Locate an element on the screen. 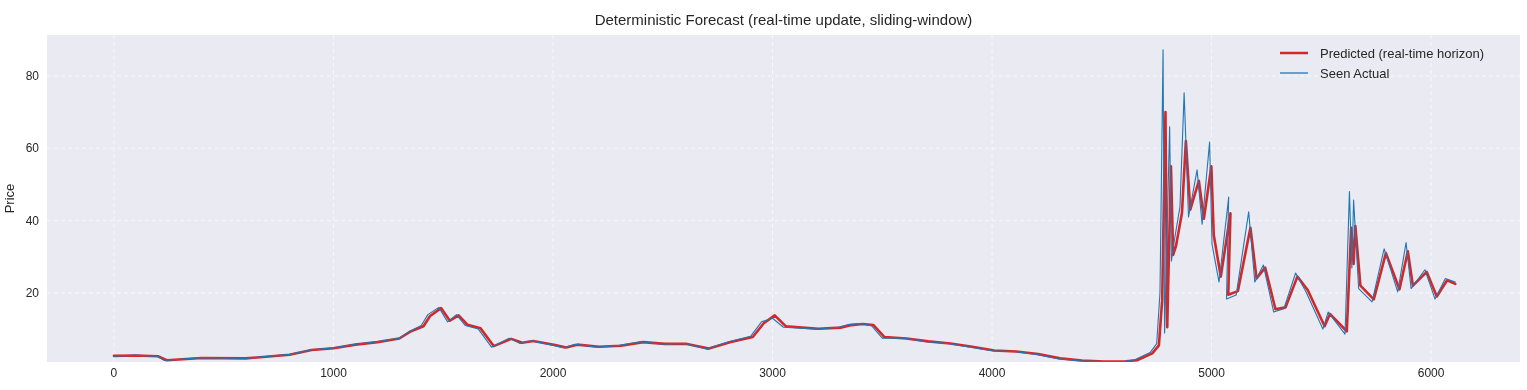  legend-label: Seen Actual is located at coordinates (1355, 73).